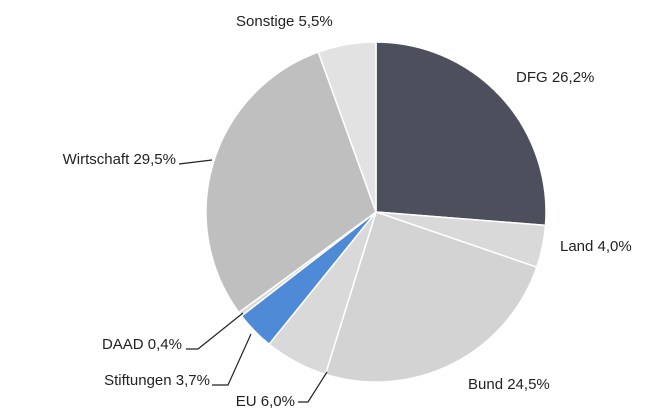 The height and width of the screenshot is (412, 662). I want to click on value-label: 24,5%, so click(528, 384).